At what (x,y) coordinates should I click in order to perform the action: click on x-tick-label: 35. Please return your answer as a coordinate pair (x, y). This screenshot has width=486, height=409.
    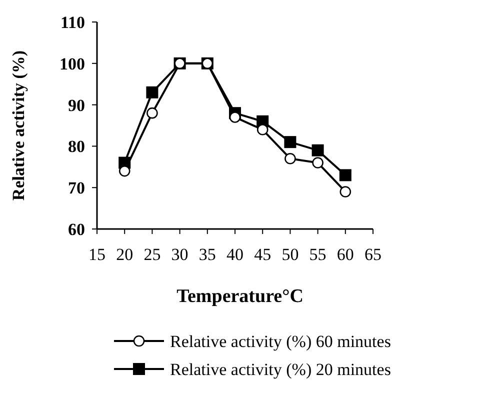
    Looking at the image, I should click on (207, 254).